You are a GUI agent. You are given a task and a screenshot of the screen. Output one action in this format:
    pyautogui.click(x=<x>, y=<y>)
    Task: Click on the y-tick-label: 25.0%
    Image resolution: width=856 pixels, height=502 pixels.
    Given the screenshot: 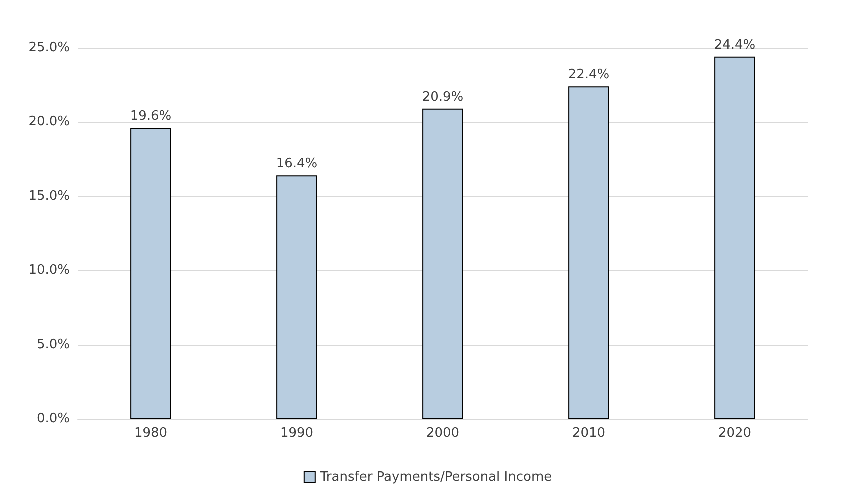 What is the action you would take?
    pyautogui.click(x=49, y=48)
    